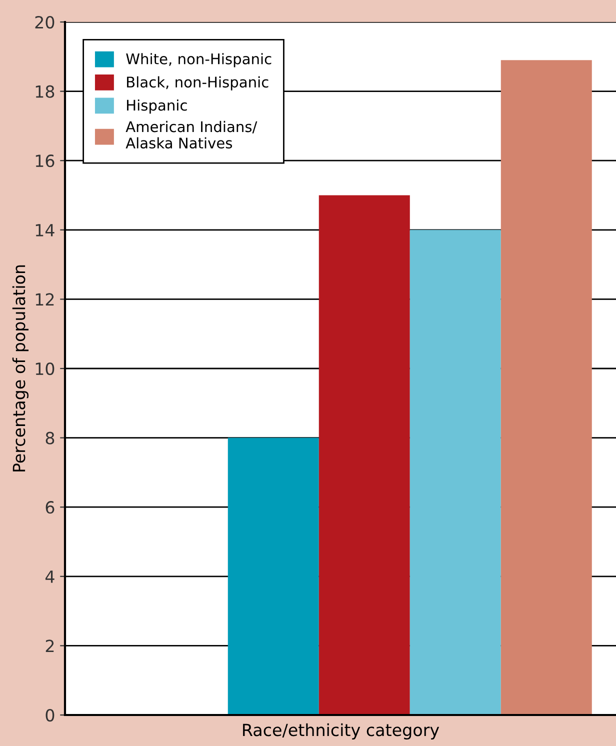  I want to click on legend-label: American Indians/ Alaska Natives, so click(192, 134).